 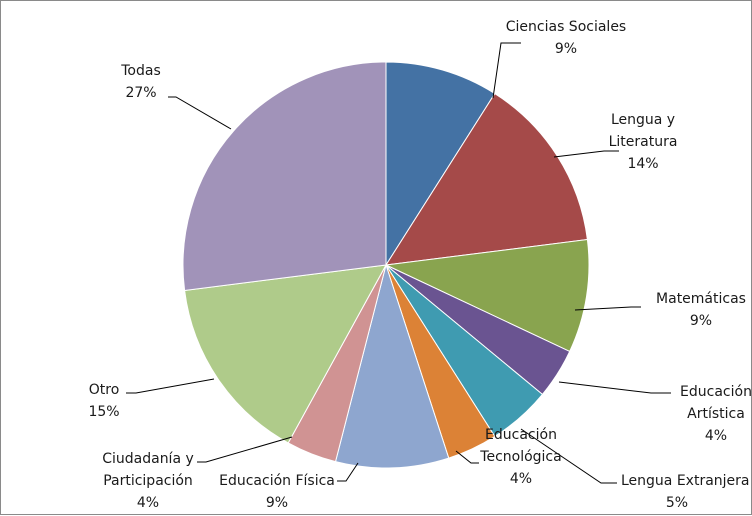 I want to click on data-label-name-lengua-y-literatura: Lengua y, so click(x=643, y=120).